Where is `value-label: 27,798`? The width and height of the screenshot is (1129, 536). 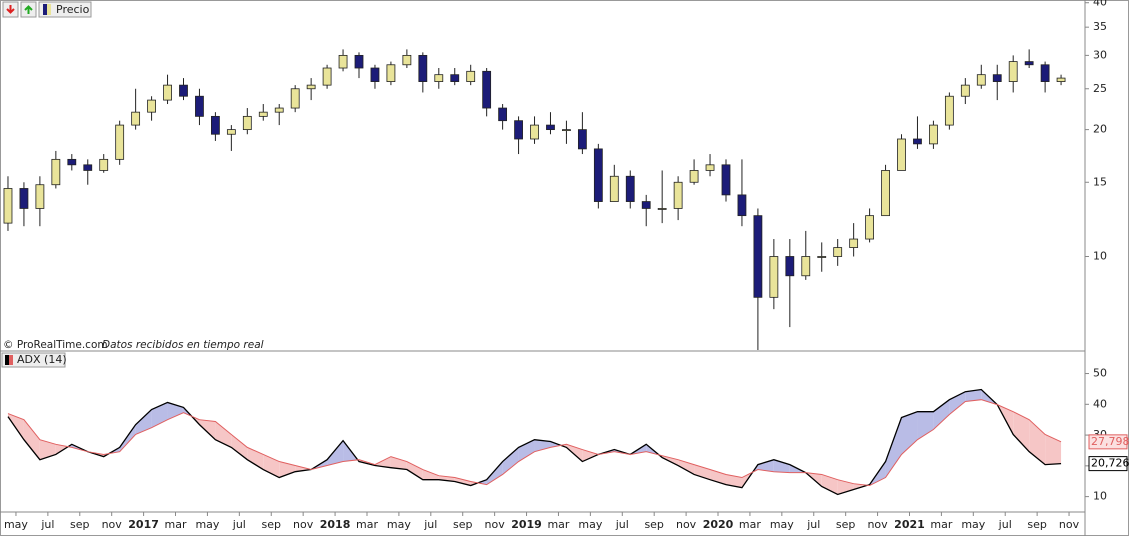
value-label: 27,798 is located at coordinates (1110, 441).